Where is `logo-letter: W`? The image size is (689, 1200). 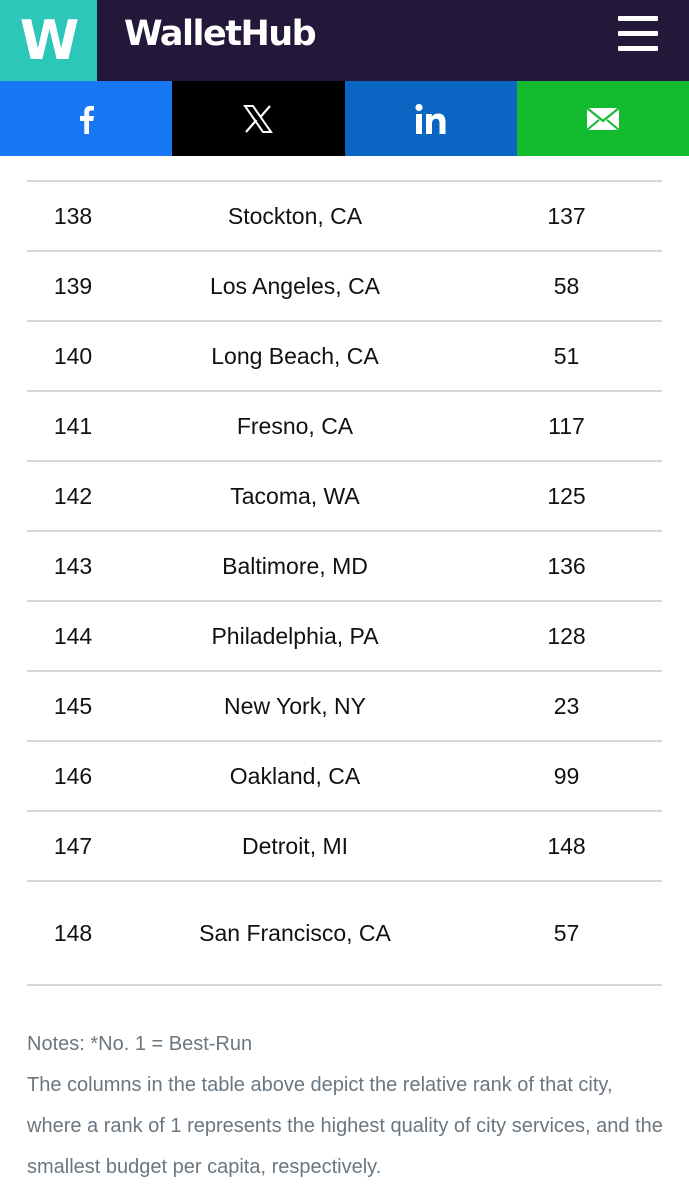
logo-letter: W is located at coordinates (49, 40).